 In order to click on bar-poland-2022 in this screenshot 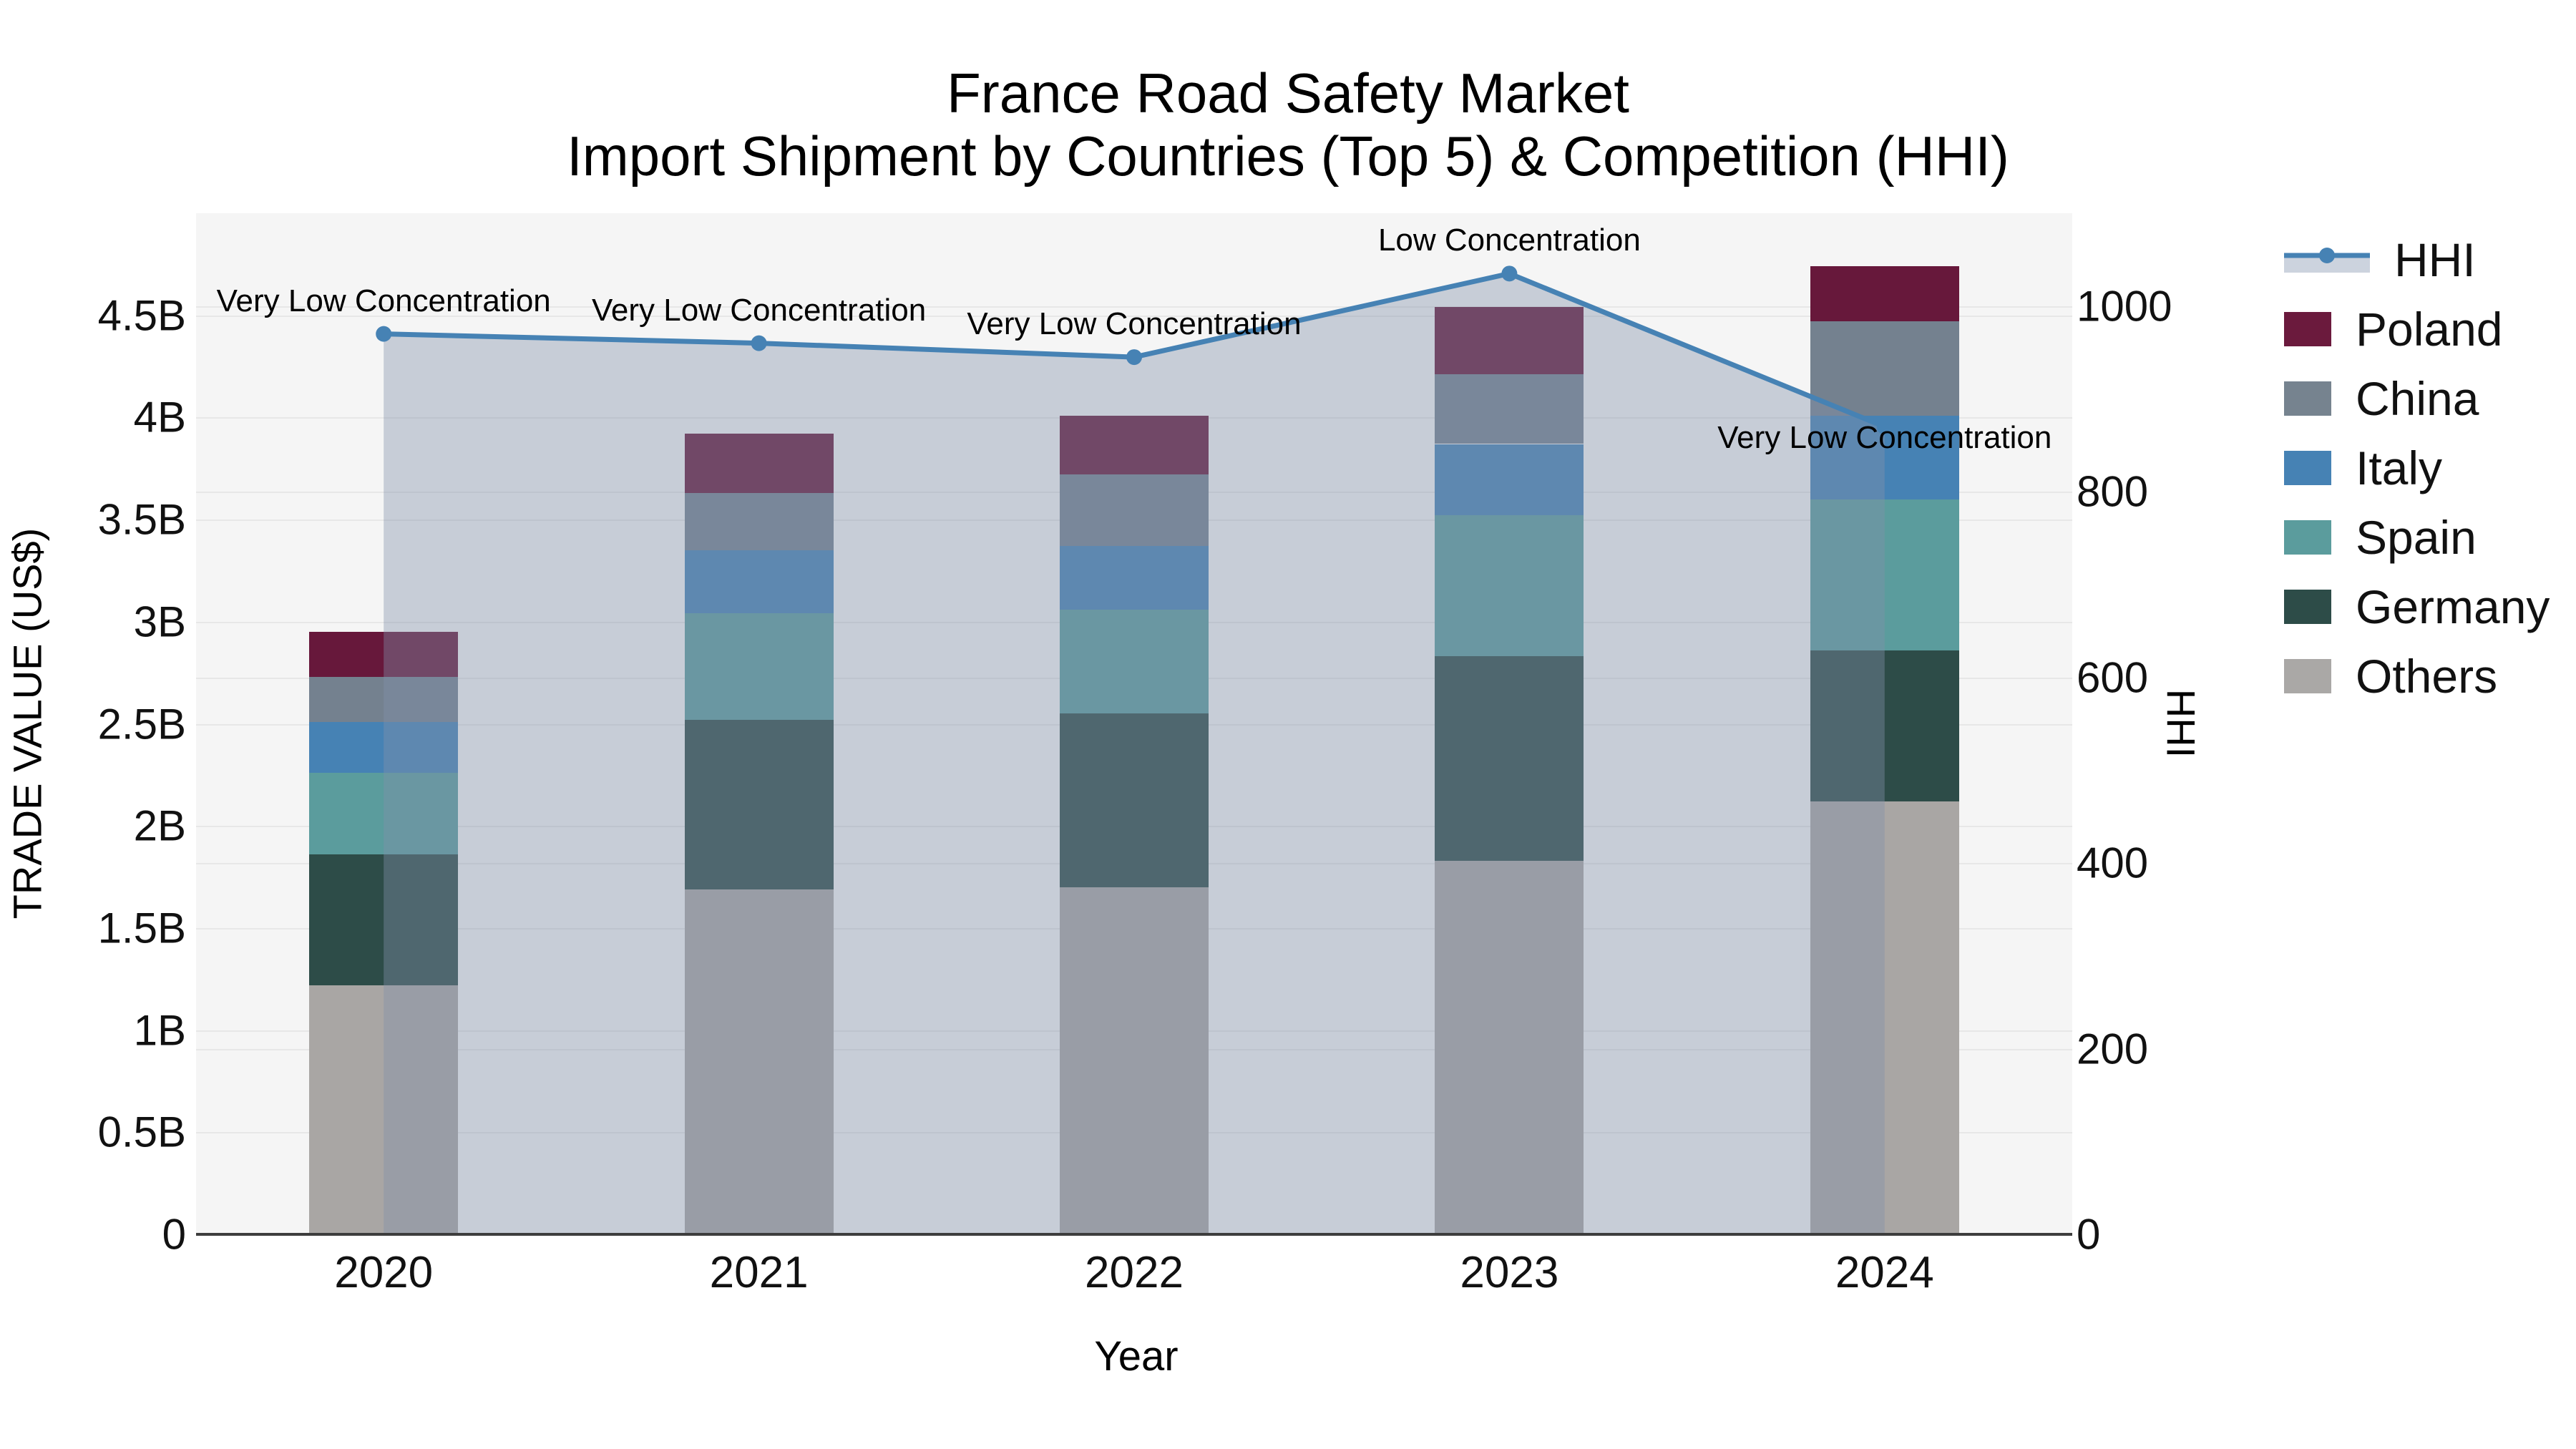, I will do `click(1134, 445)`.